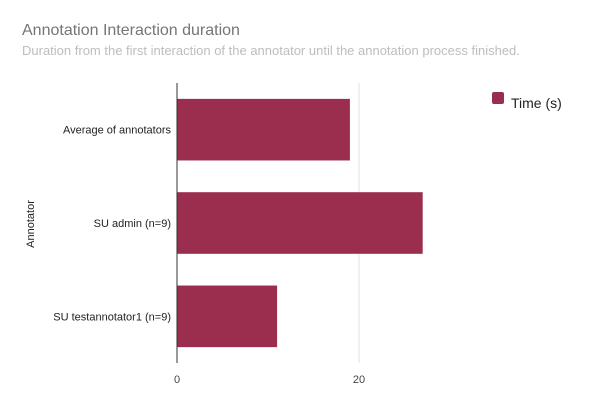 This screenshot has width=589, height=407. I want to click on category-label: SU testannotator1 (n=9), so click(112, 317).